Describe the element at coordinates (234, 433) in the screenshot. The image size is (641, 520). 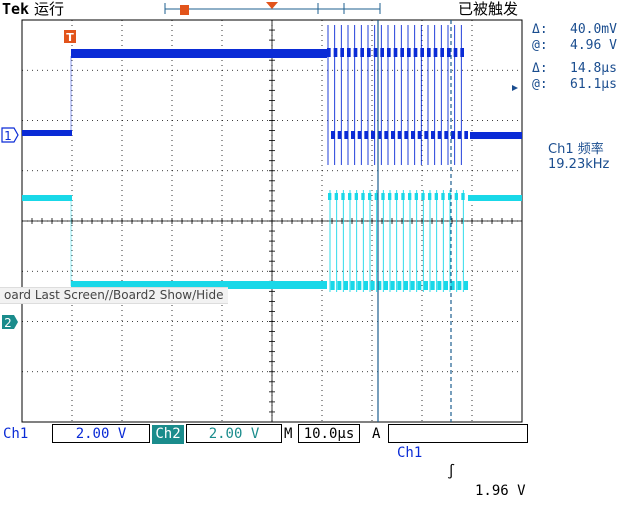
I see `ch2-scale: 2.00 V` at that location.